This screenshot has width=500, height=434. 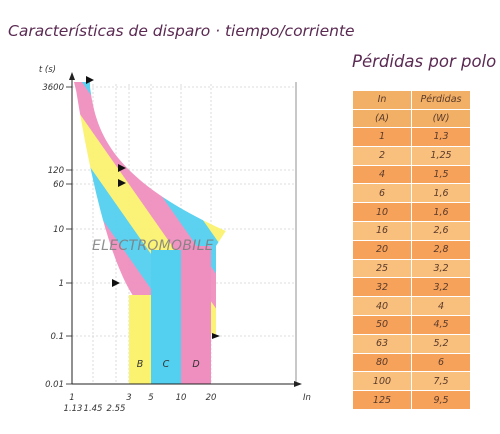 I want to click on table-row: 125 9,5, so click(x=411, y=400).